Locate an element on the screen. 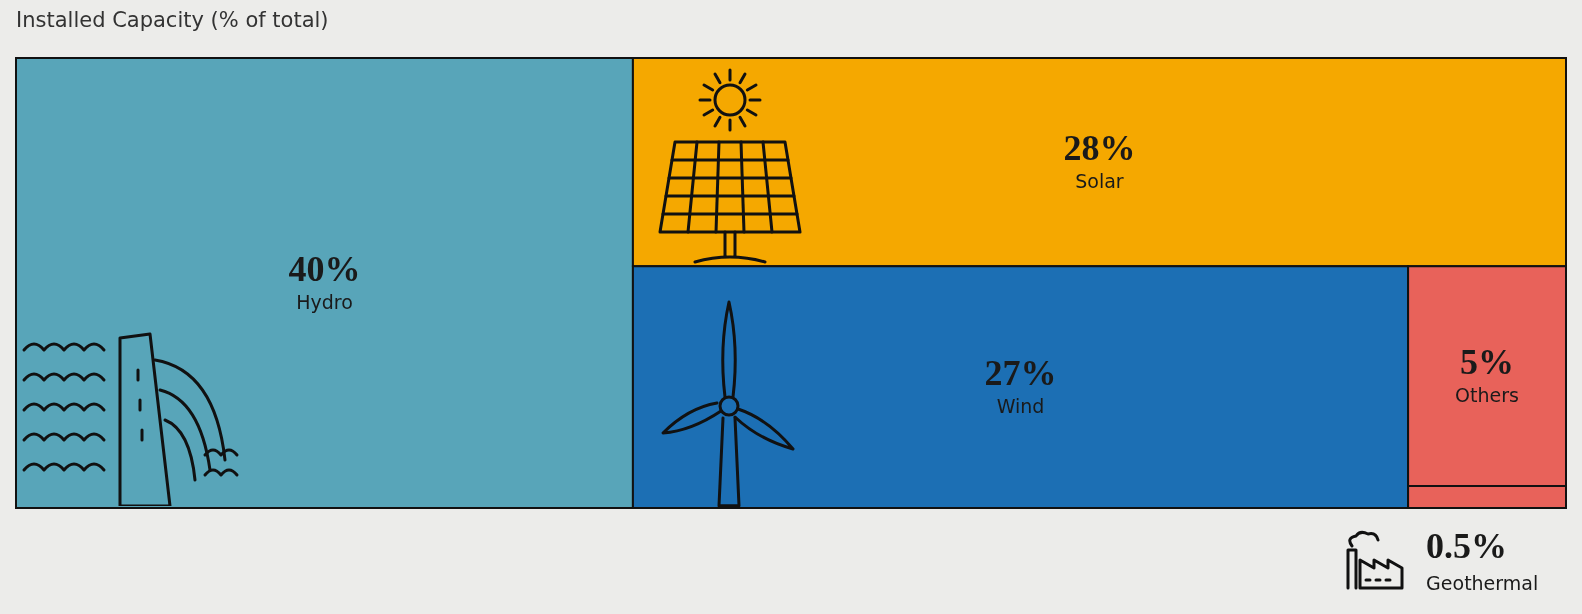  data-label: 28% is located at coordinates (1099, 148).